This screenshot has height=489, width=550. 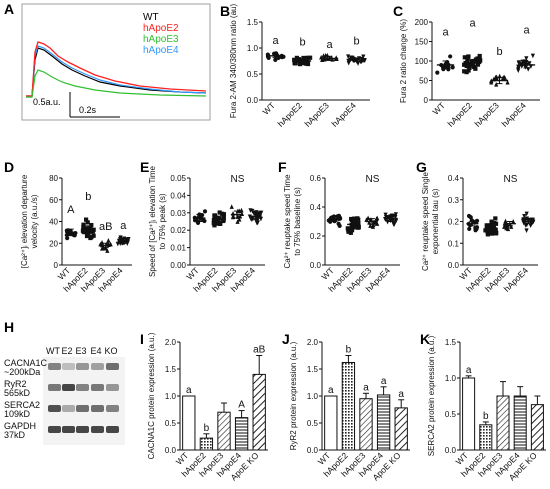 I want to click on series-hapoe3: a, so click(x=329, y=50).